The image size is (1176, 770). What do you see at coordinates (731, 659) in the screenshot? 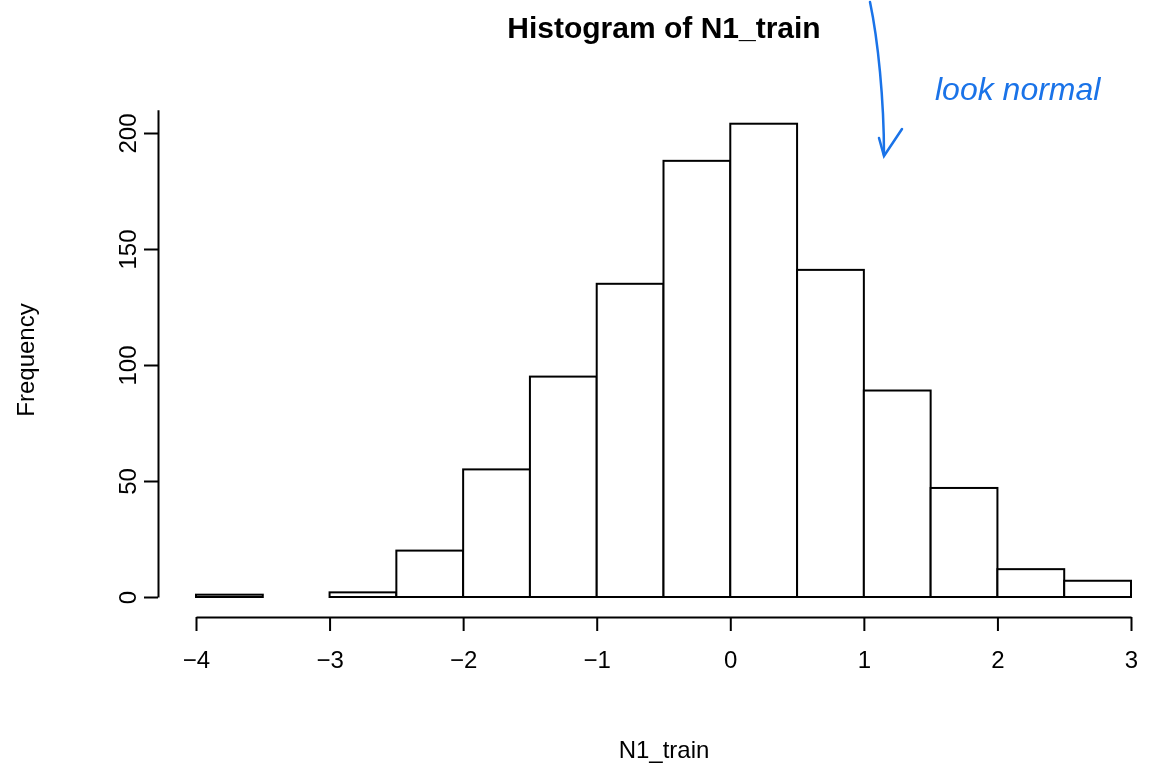
I see `x-tick-label: 0` at bounding box center [731, 659].